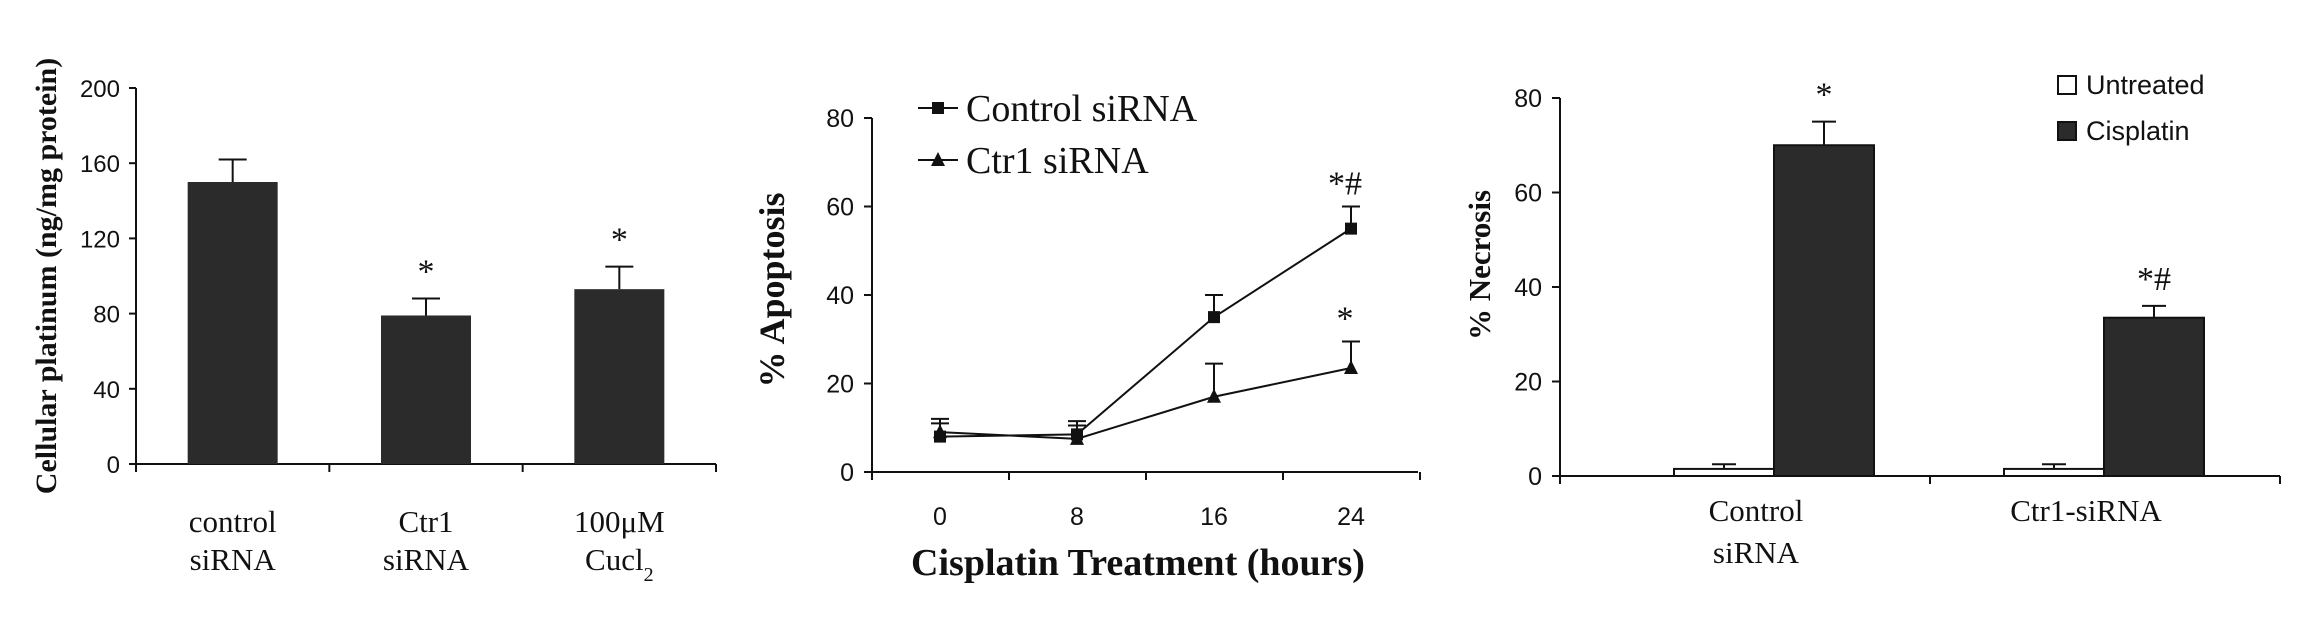 The height and width of the screenshot is (622, 2300). What do you see at coordinates (1535, 477) in the screenshot?
I see `necrosis-y-tick-label: 0` at bounding box center [1535, 477].